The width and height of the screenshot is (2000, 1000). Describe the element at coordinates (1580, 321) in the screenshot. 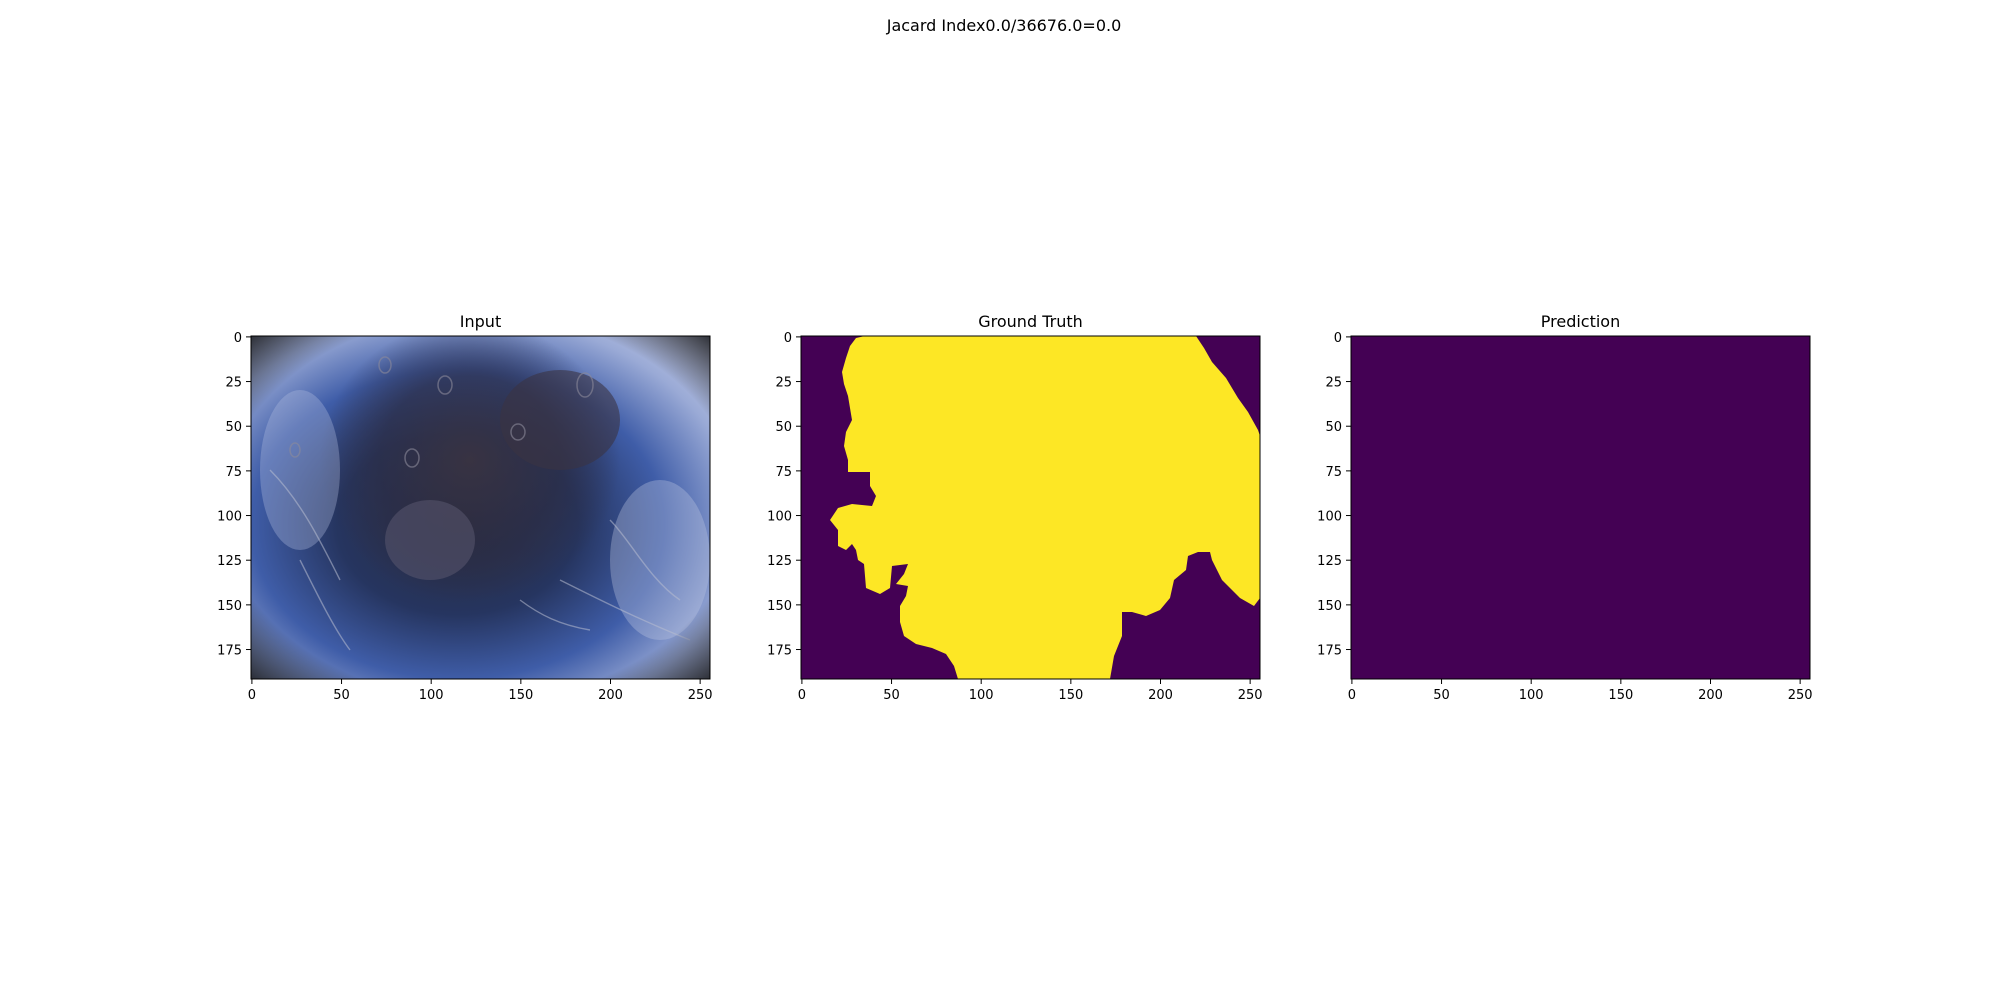

I see `prediction-panel-title: Prediction` at that location.